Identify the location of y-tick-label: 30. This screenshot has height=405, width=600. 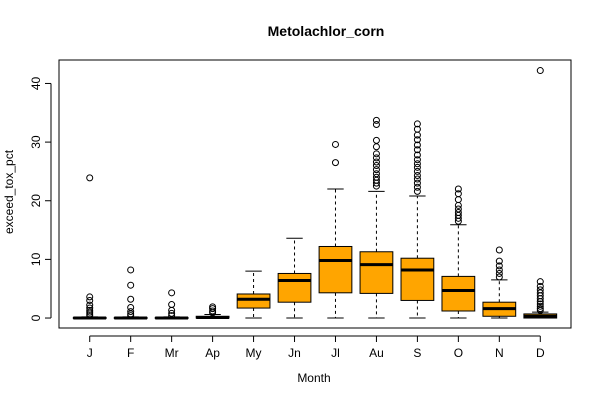
(36, 142).